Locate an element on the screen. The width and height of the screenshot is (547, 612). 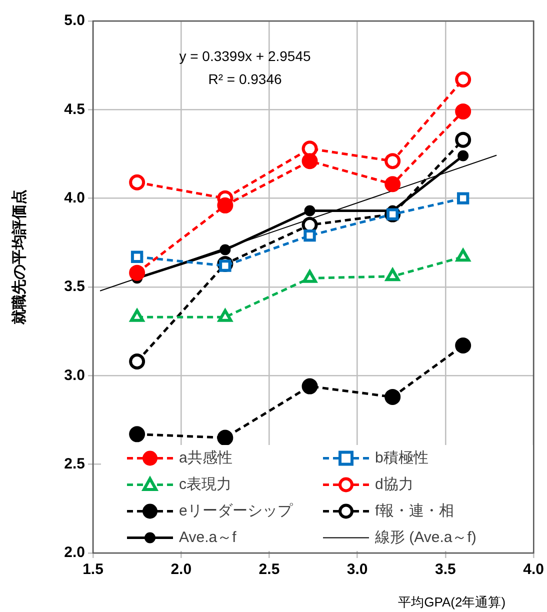
legend-label: b積極性 is located at coordinates (401, 457).